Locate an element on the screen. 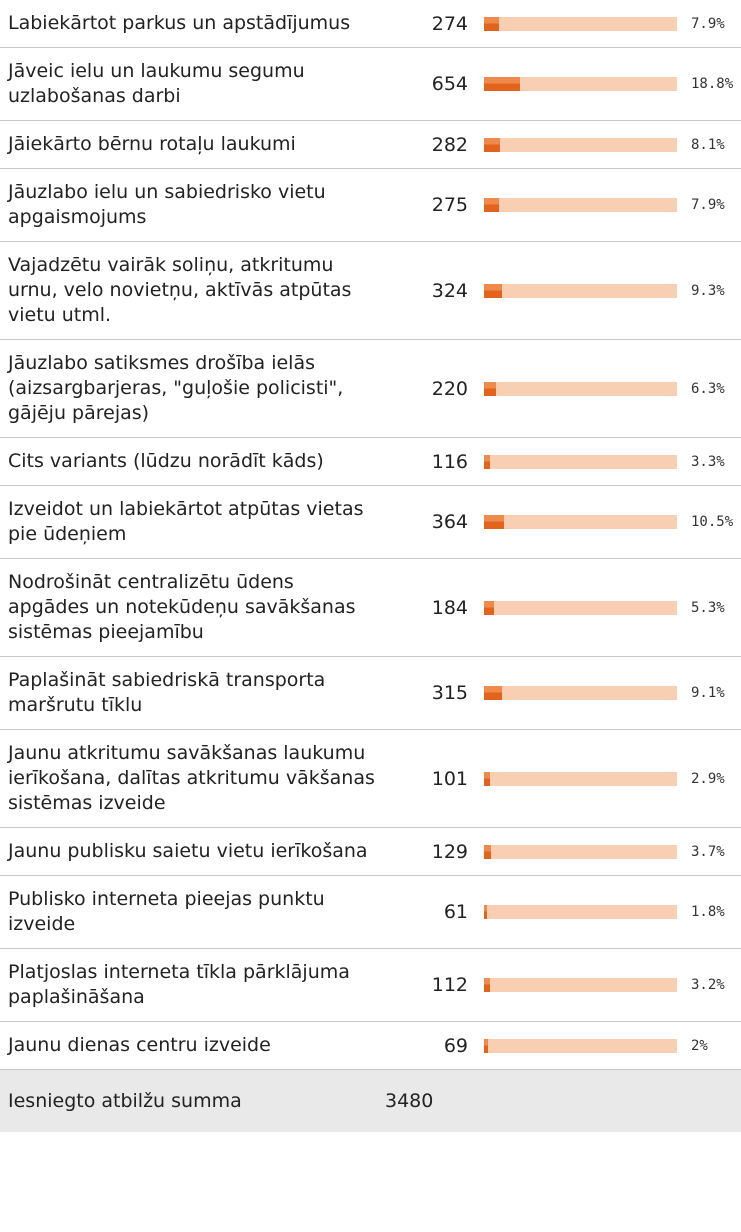 This screenshot has width=741, height=1232. option-label: Jāiekārto bērnu rotaļu laukumi is located at coordinates (152, 144).